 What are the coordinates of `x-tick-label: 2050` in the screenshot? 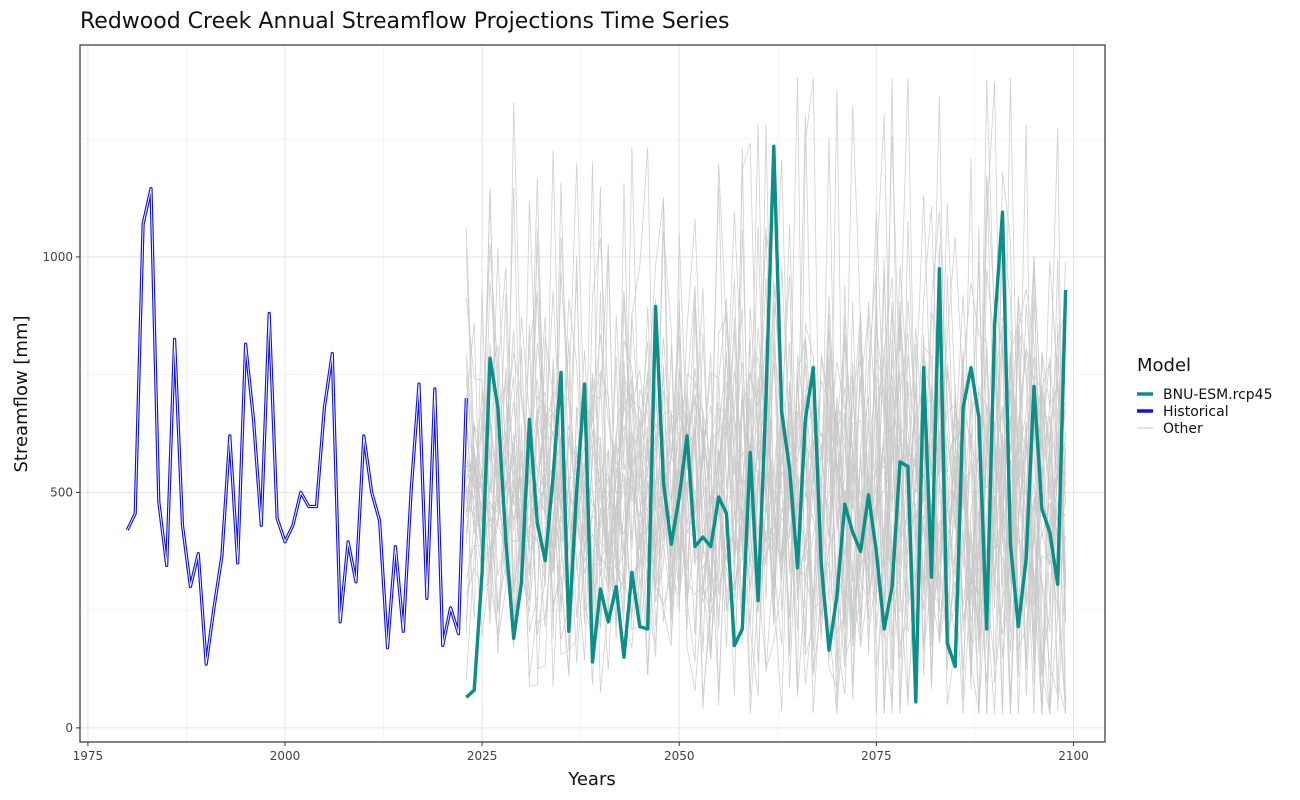 It's located at (679, 756).